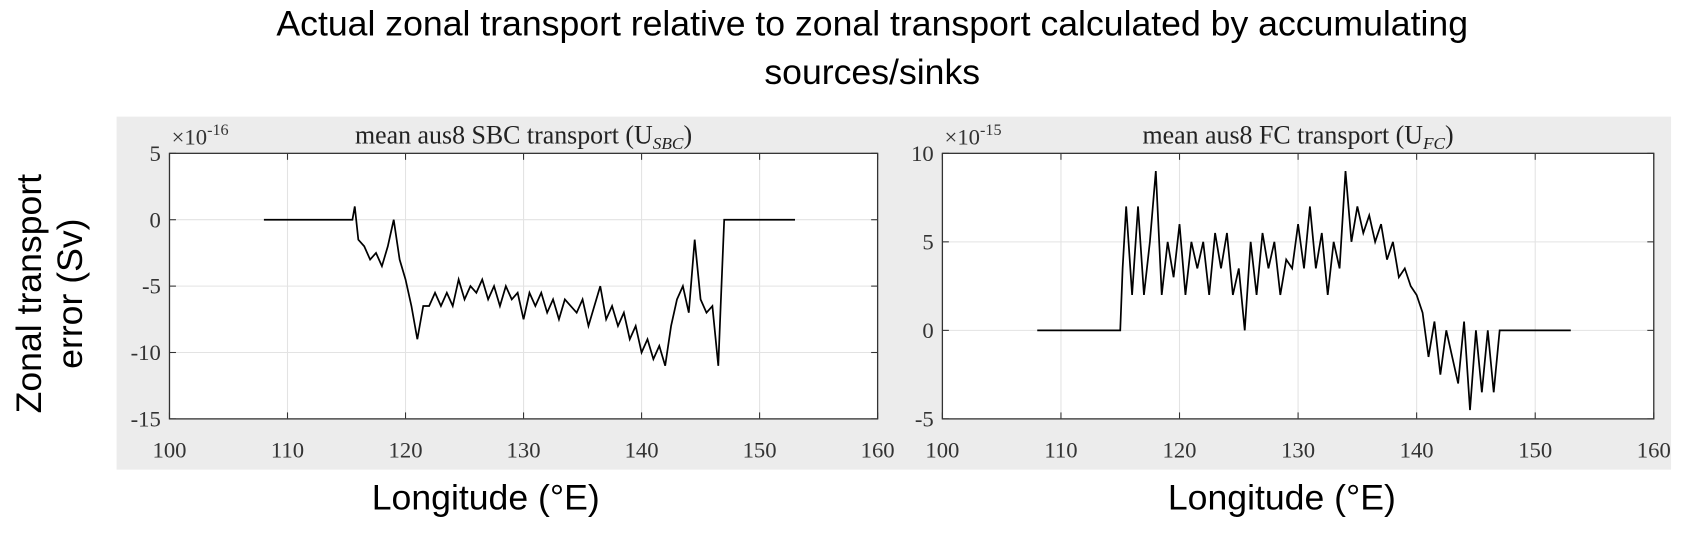  What do you see at coordinates (70, 293) in the screenshot?
I see `y-axis-label: error (Sv)` at bounding box center [70, 293].